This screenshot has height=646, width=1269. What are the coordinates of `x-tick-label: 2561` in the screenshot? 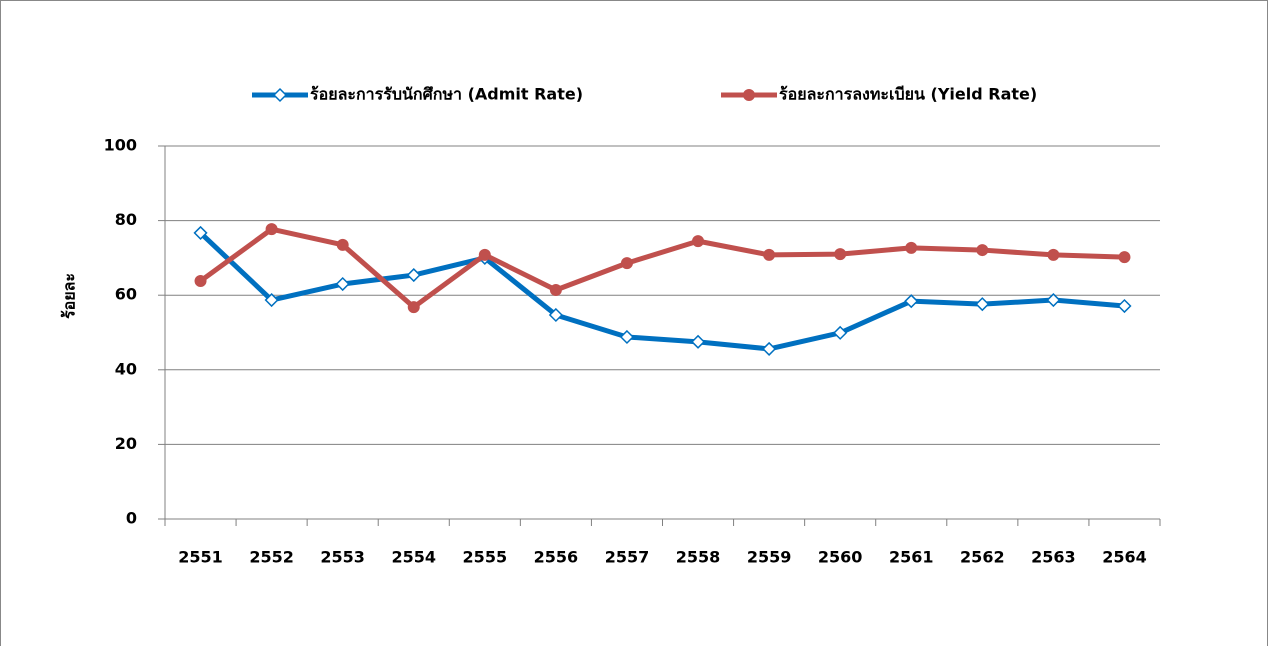 It's located at (911, 557).